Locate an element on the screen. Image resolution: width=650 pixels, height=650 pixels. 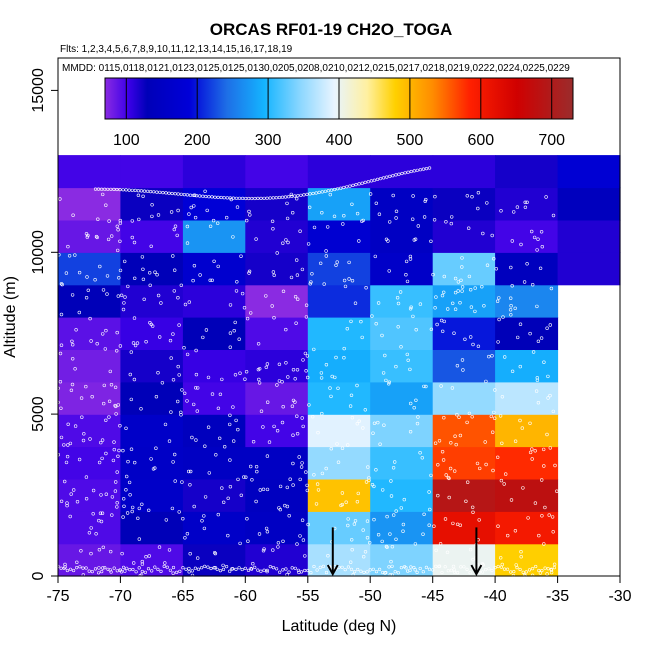
x-tick-label: -40 is located at coordinates (495, 596).